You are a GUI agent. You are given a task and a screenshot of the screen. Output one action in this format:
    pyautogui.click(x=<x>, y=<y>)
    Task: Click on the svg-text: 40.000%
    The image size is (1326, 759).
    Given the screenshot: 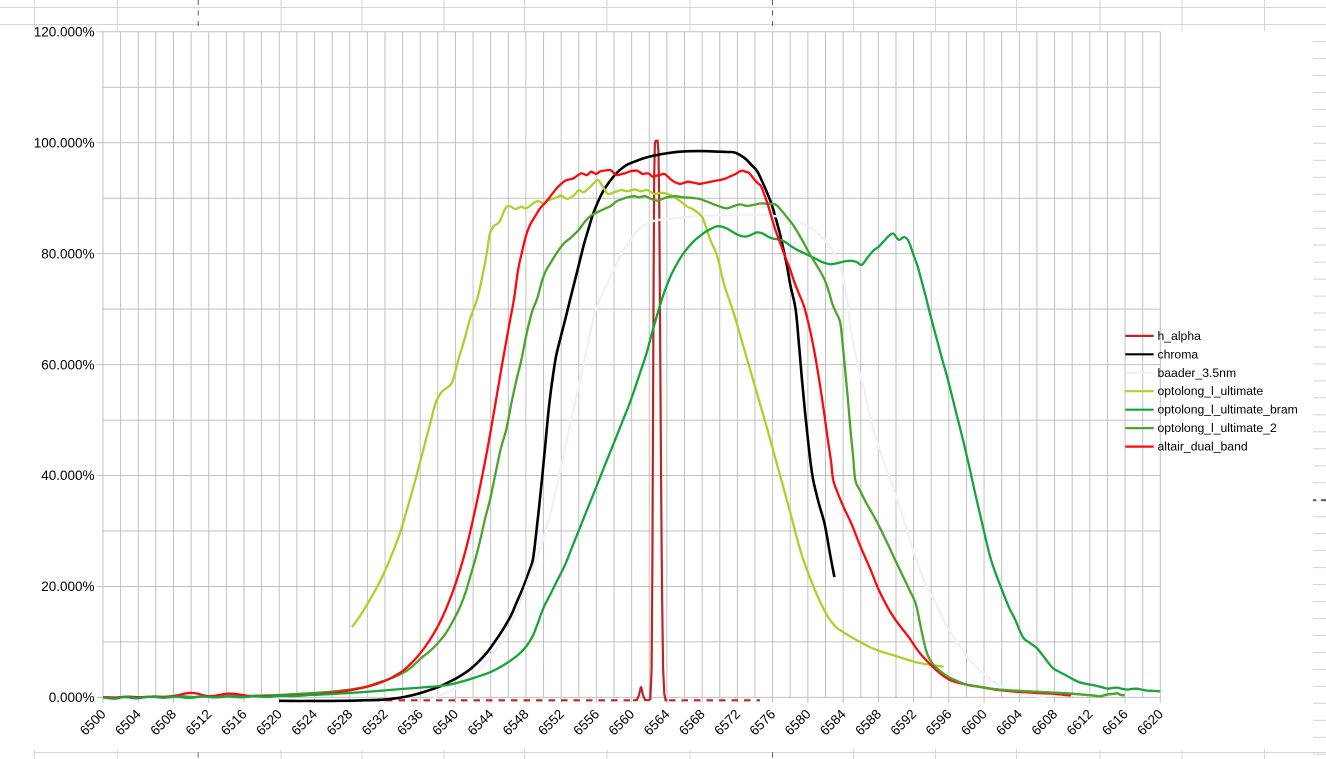 What is the action you would take?
    pyautogui.click(x=67, y=475)
    